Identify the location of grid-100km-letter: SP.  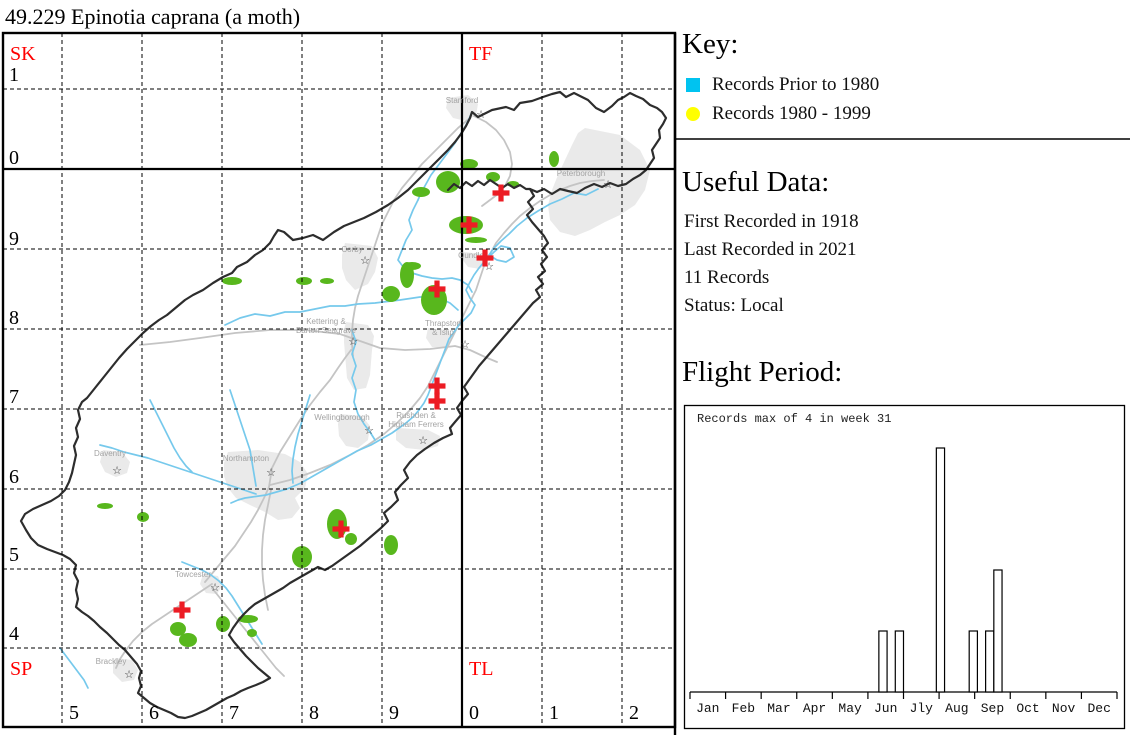
(21, 669).